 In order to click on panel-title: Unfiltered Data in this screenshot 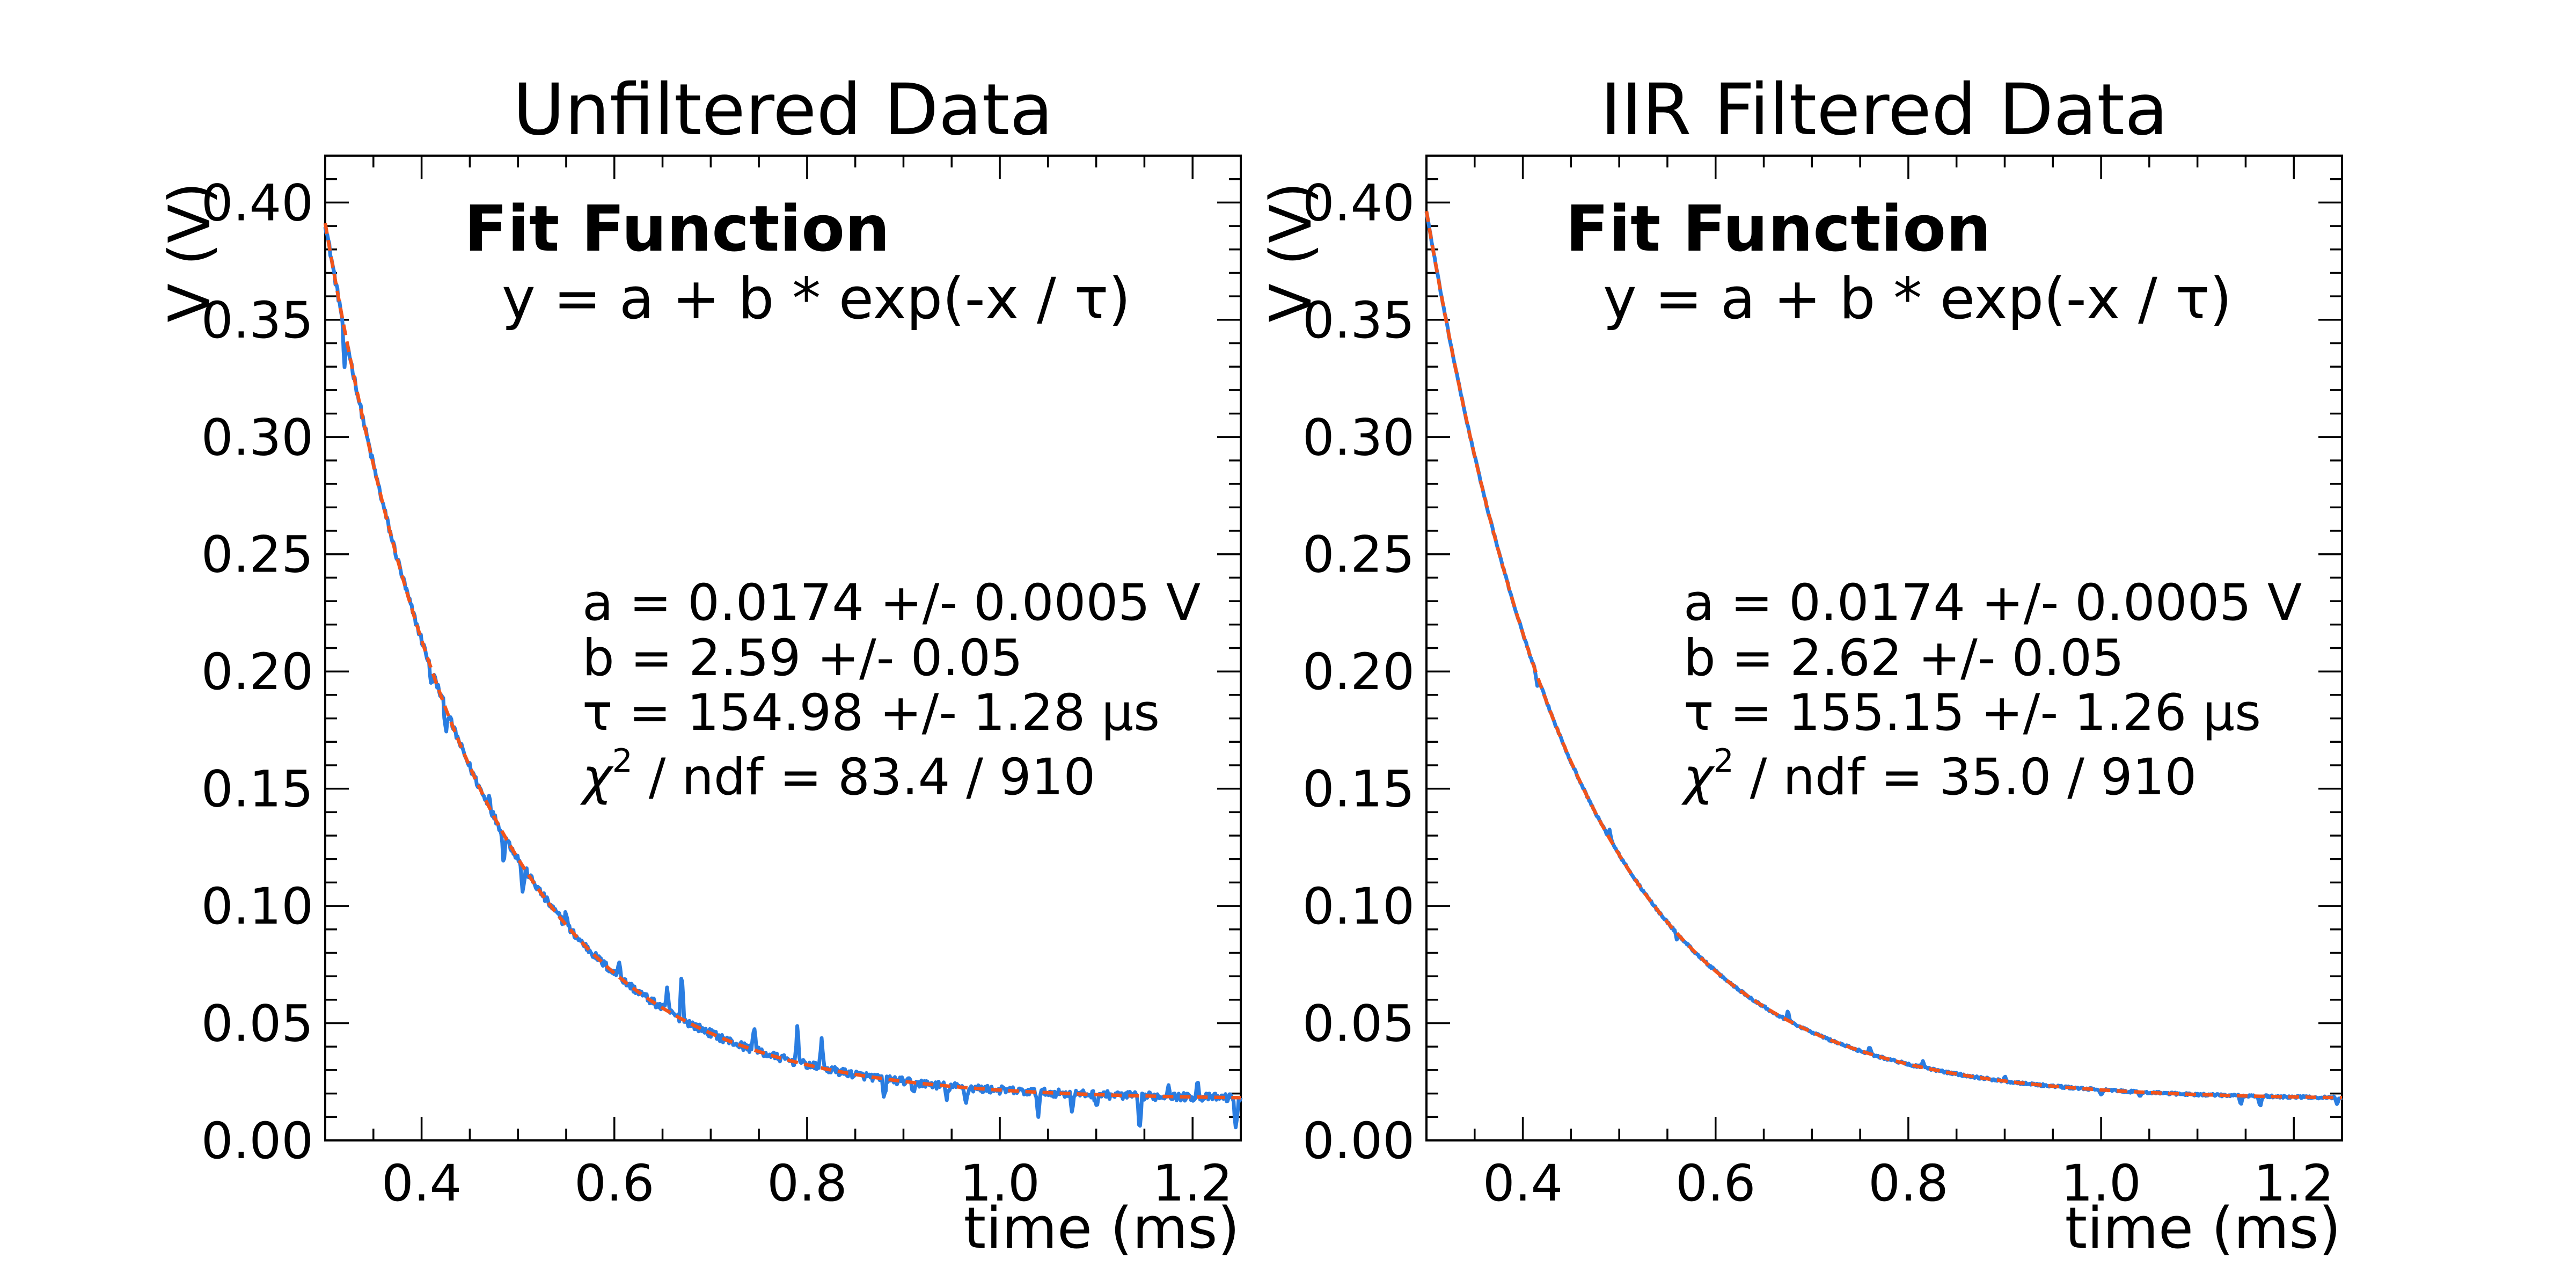, I will do `click(783, 110)`.